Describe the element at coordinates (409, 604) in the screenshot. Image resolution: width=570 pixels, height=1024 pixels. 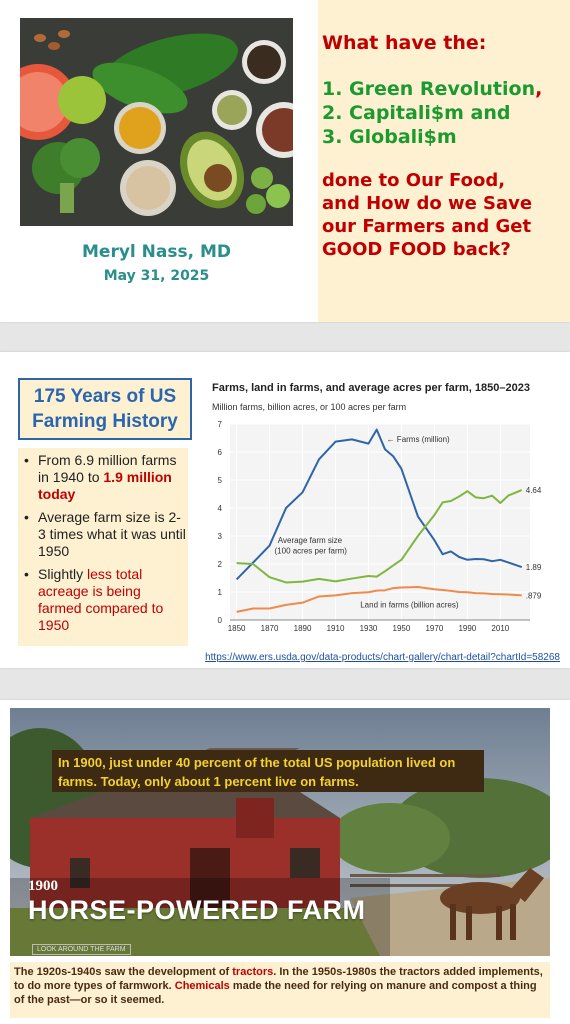
I see `land-annotation: Land in farms (billion acres)` at that location.